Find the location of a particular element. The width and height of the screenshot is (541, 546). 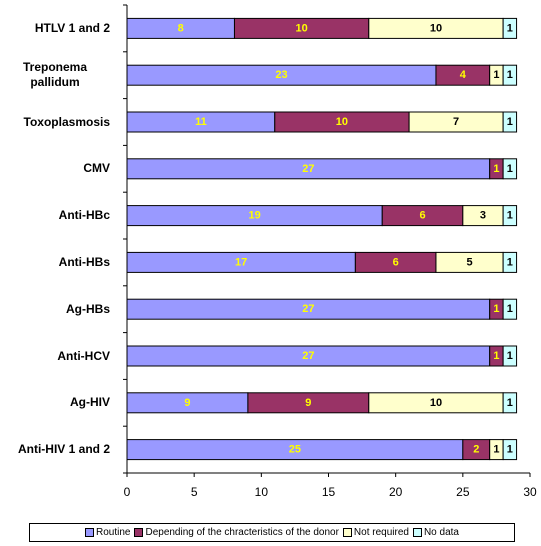

category-label-box: Anti-HIV 1 and 2 is located at coordinates (64, 450).